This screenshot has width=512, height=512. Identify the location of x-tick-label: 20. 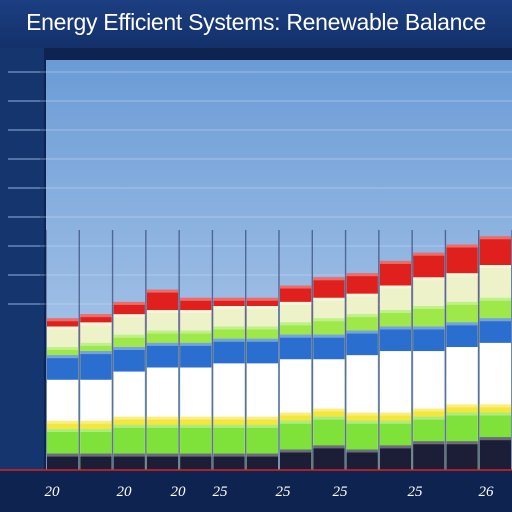
(125, 492).